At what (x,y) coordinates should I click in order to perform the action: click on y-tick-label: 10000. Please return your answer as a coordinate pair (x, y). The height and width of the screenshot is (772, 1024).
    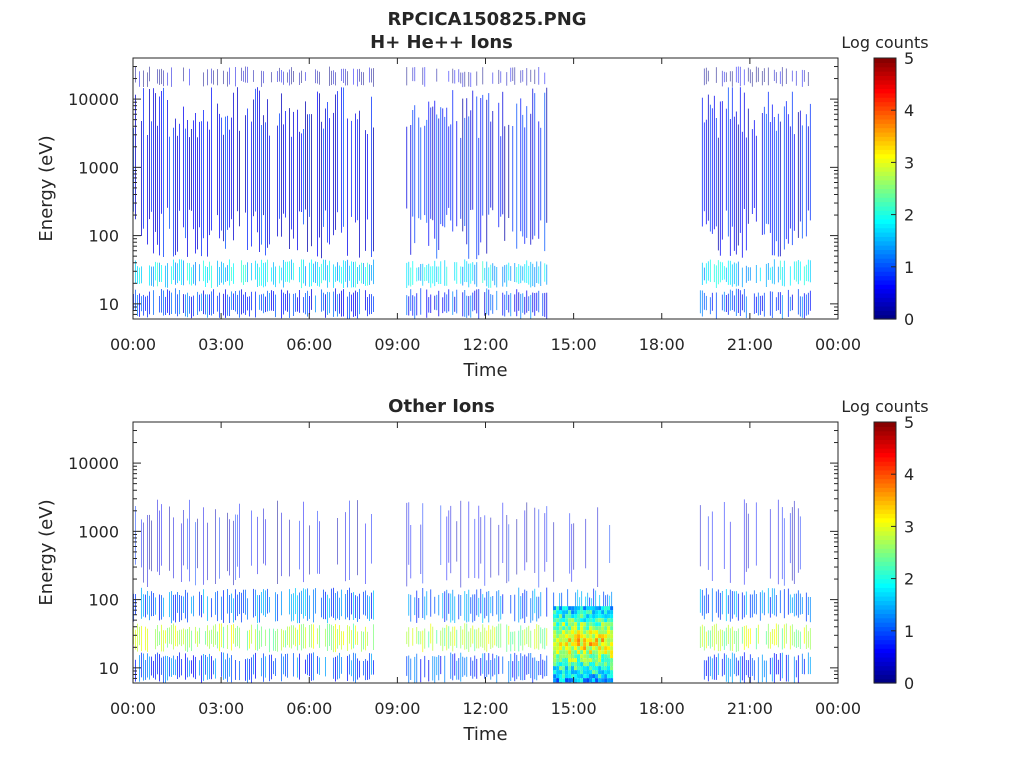
    Looking at the image, I should click on (93, 99).